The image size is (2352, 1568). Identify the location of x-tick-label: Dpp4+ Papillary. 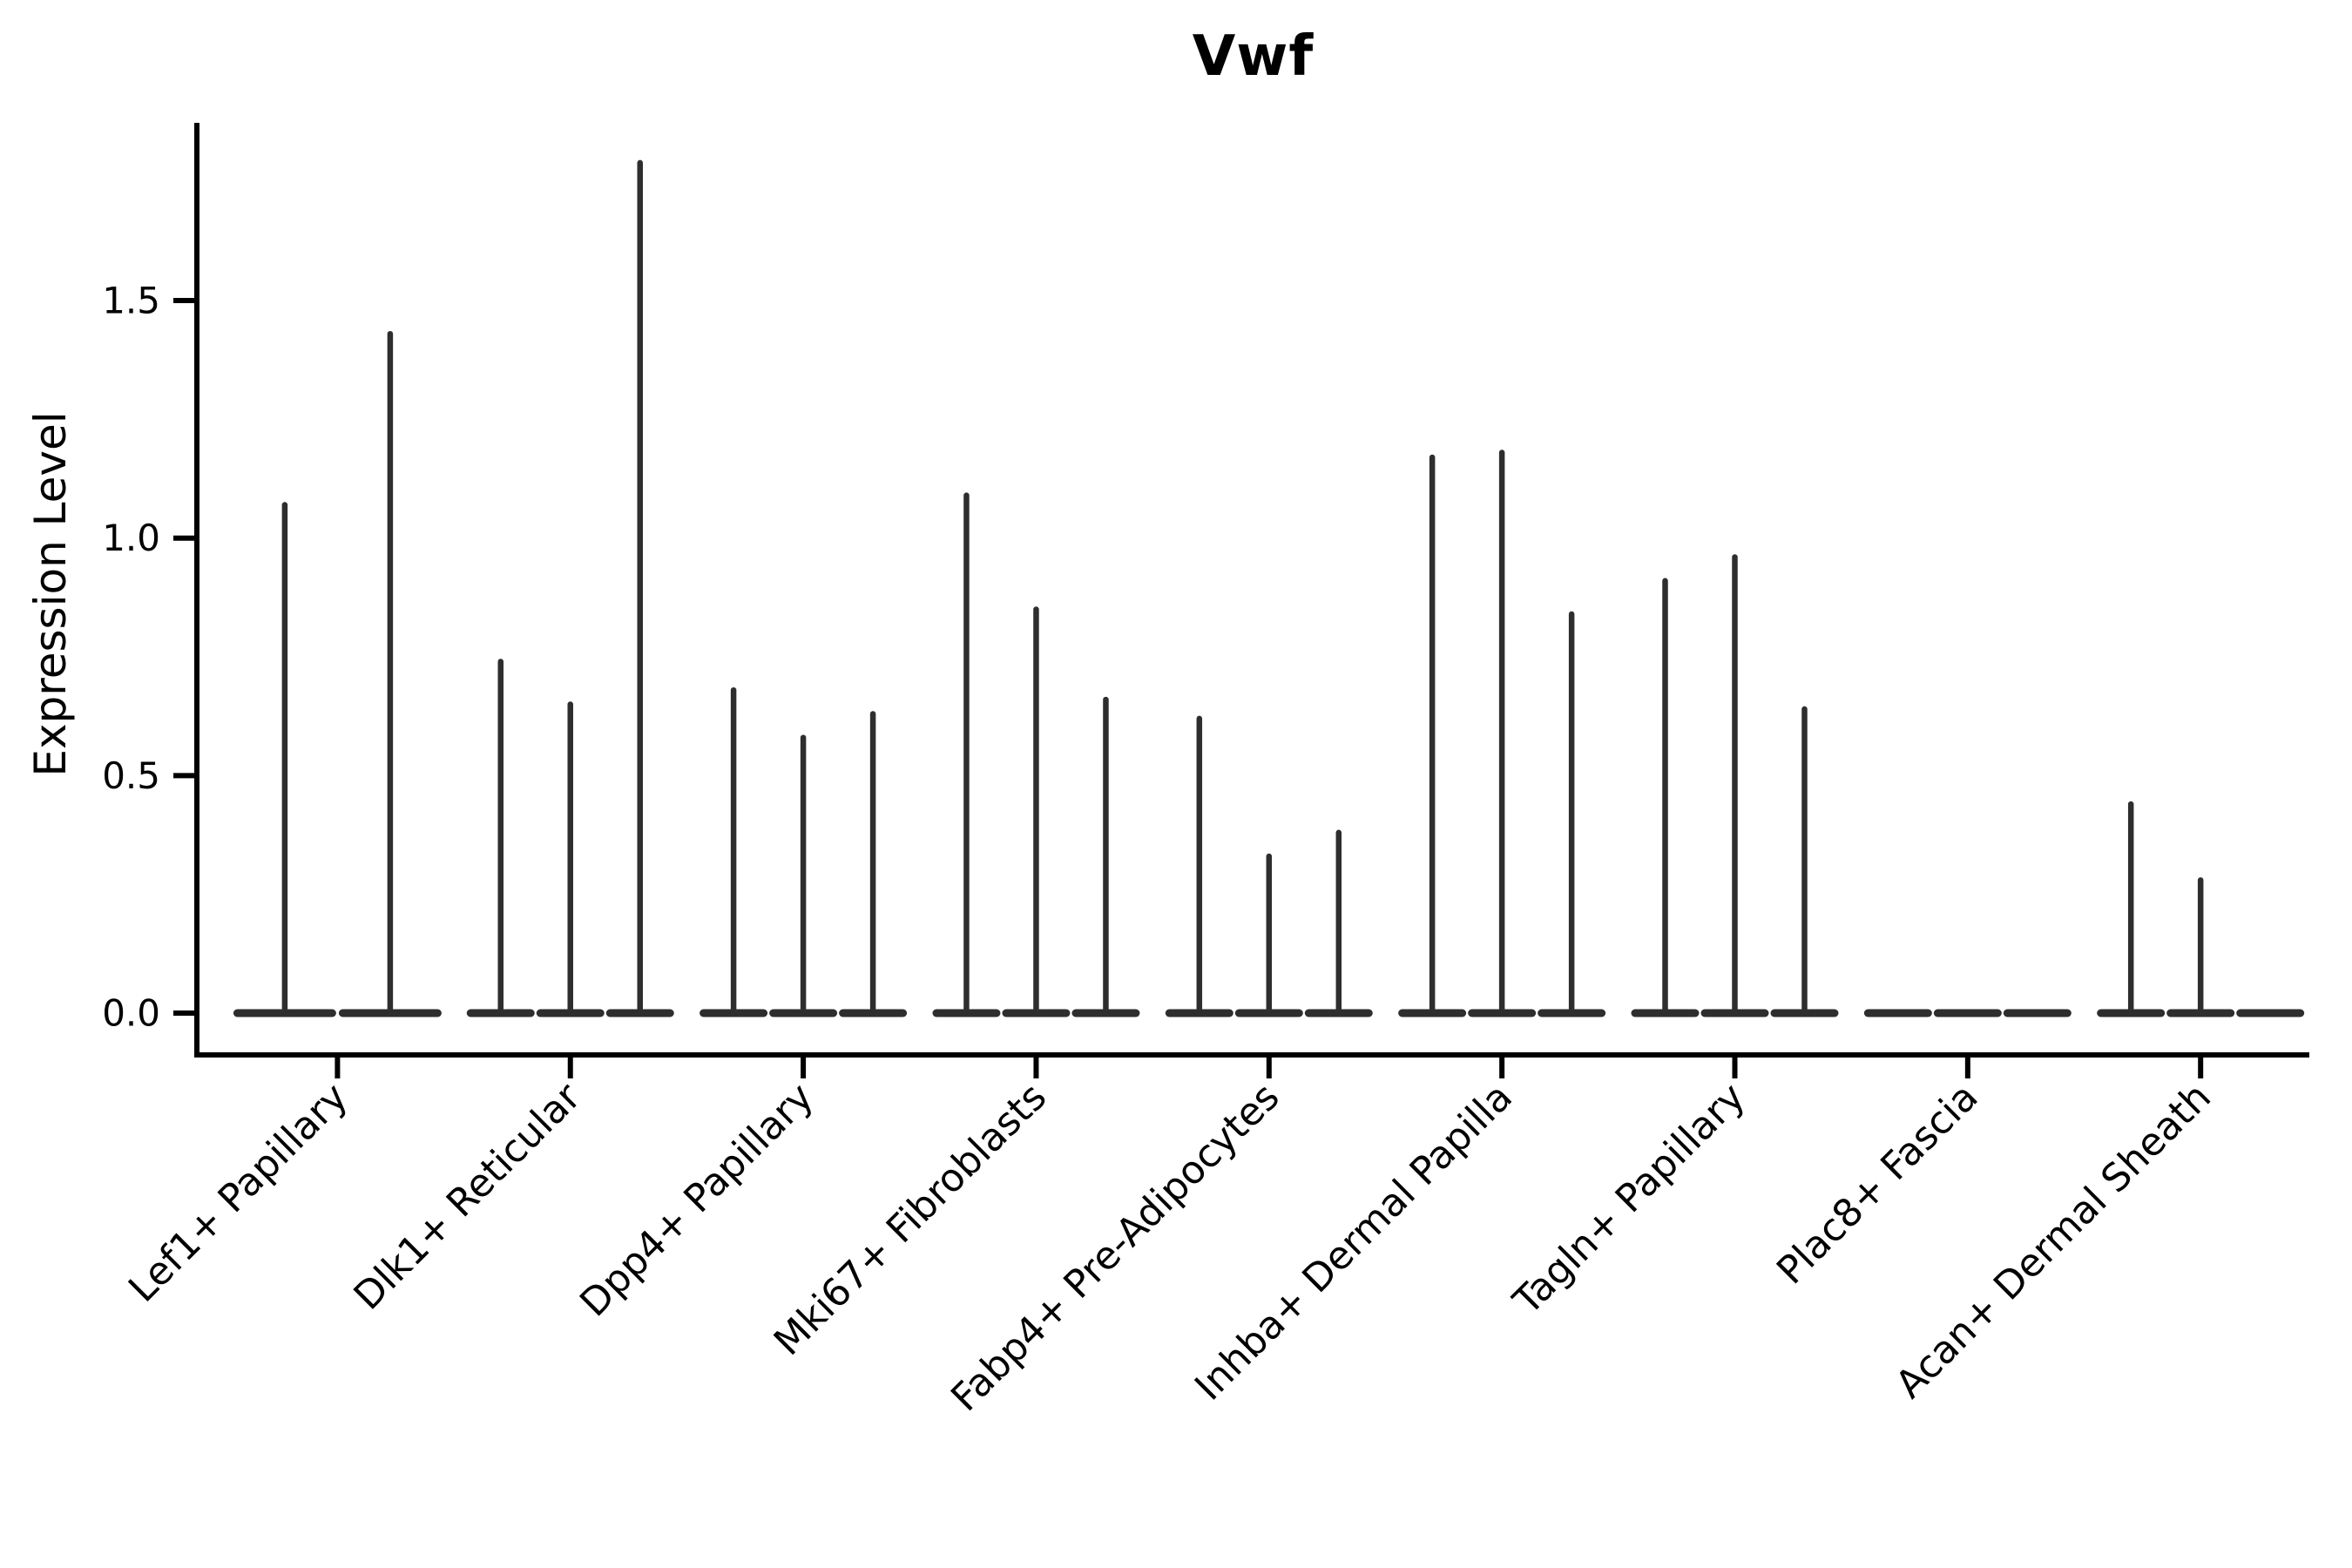
(697, 1201).